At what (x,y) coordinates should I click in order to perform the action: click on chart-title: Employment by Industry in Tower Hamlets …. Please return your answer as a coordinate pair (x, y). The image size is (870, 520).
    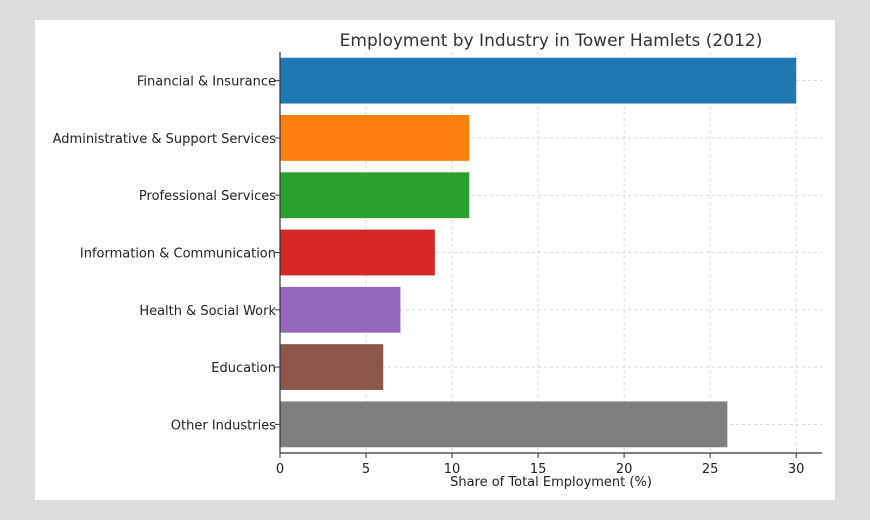
    Looking at the image, I should click on (551, 41).